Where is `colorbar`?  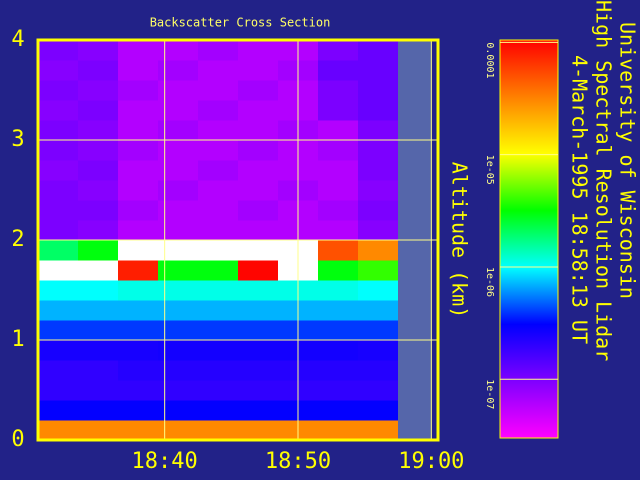
colorbar is located at coordinates (529, 239).